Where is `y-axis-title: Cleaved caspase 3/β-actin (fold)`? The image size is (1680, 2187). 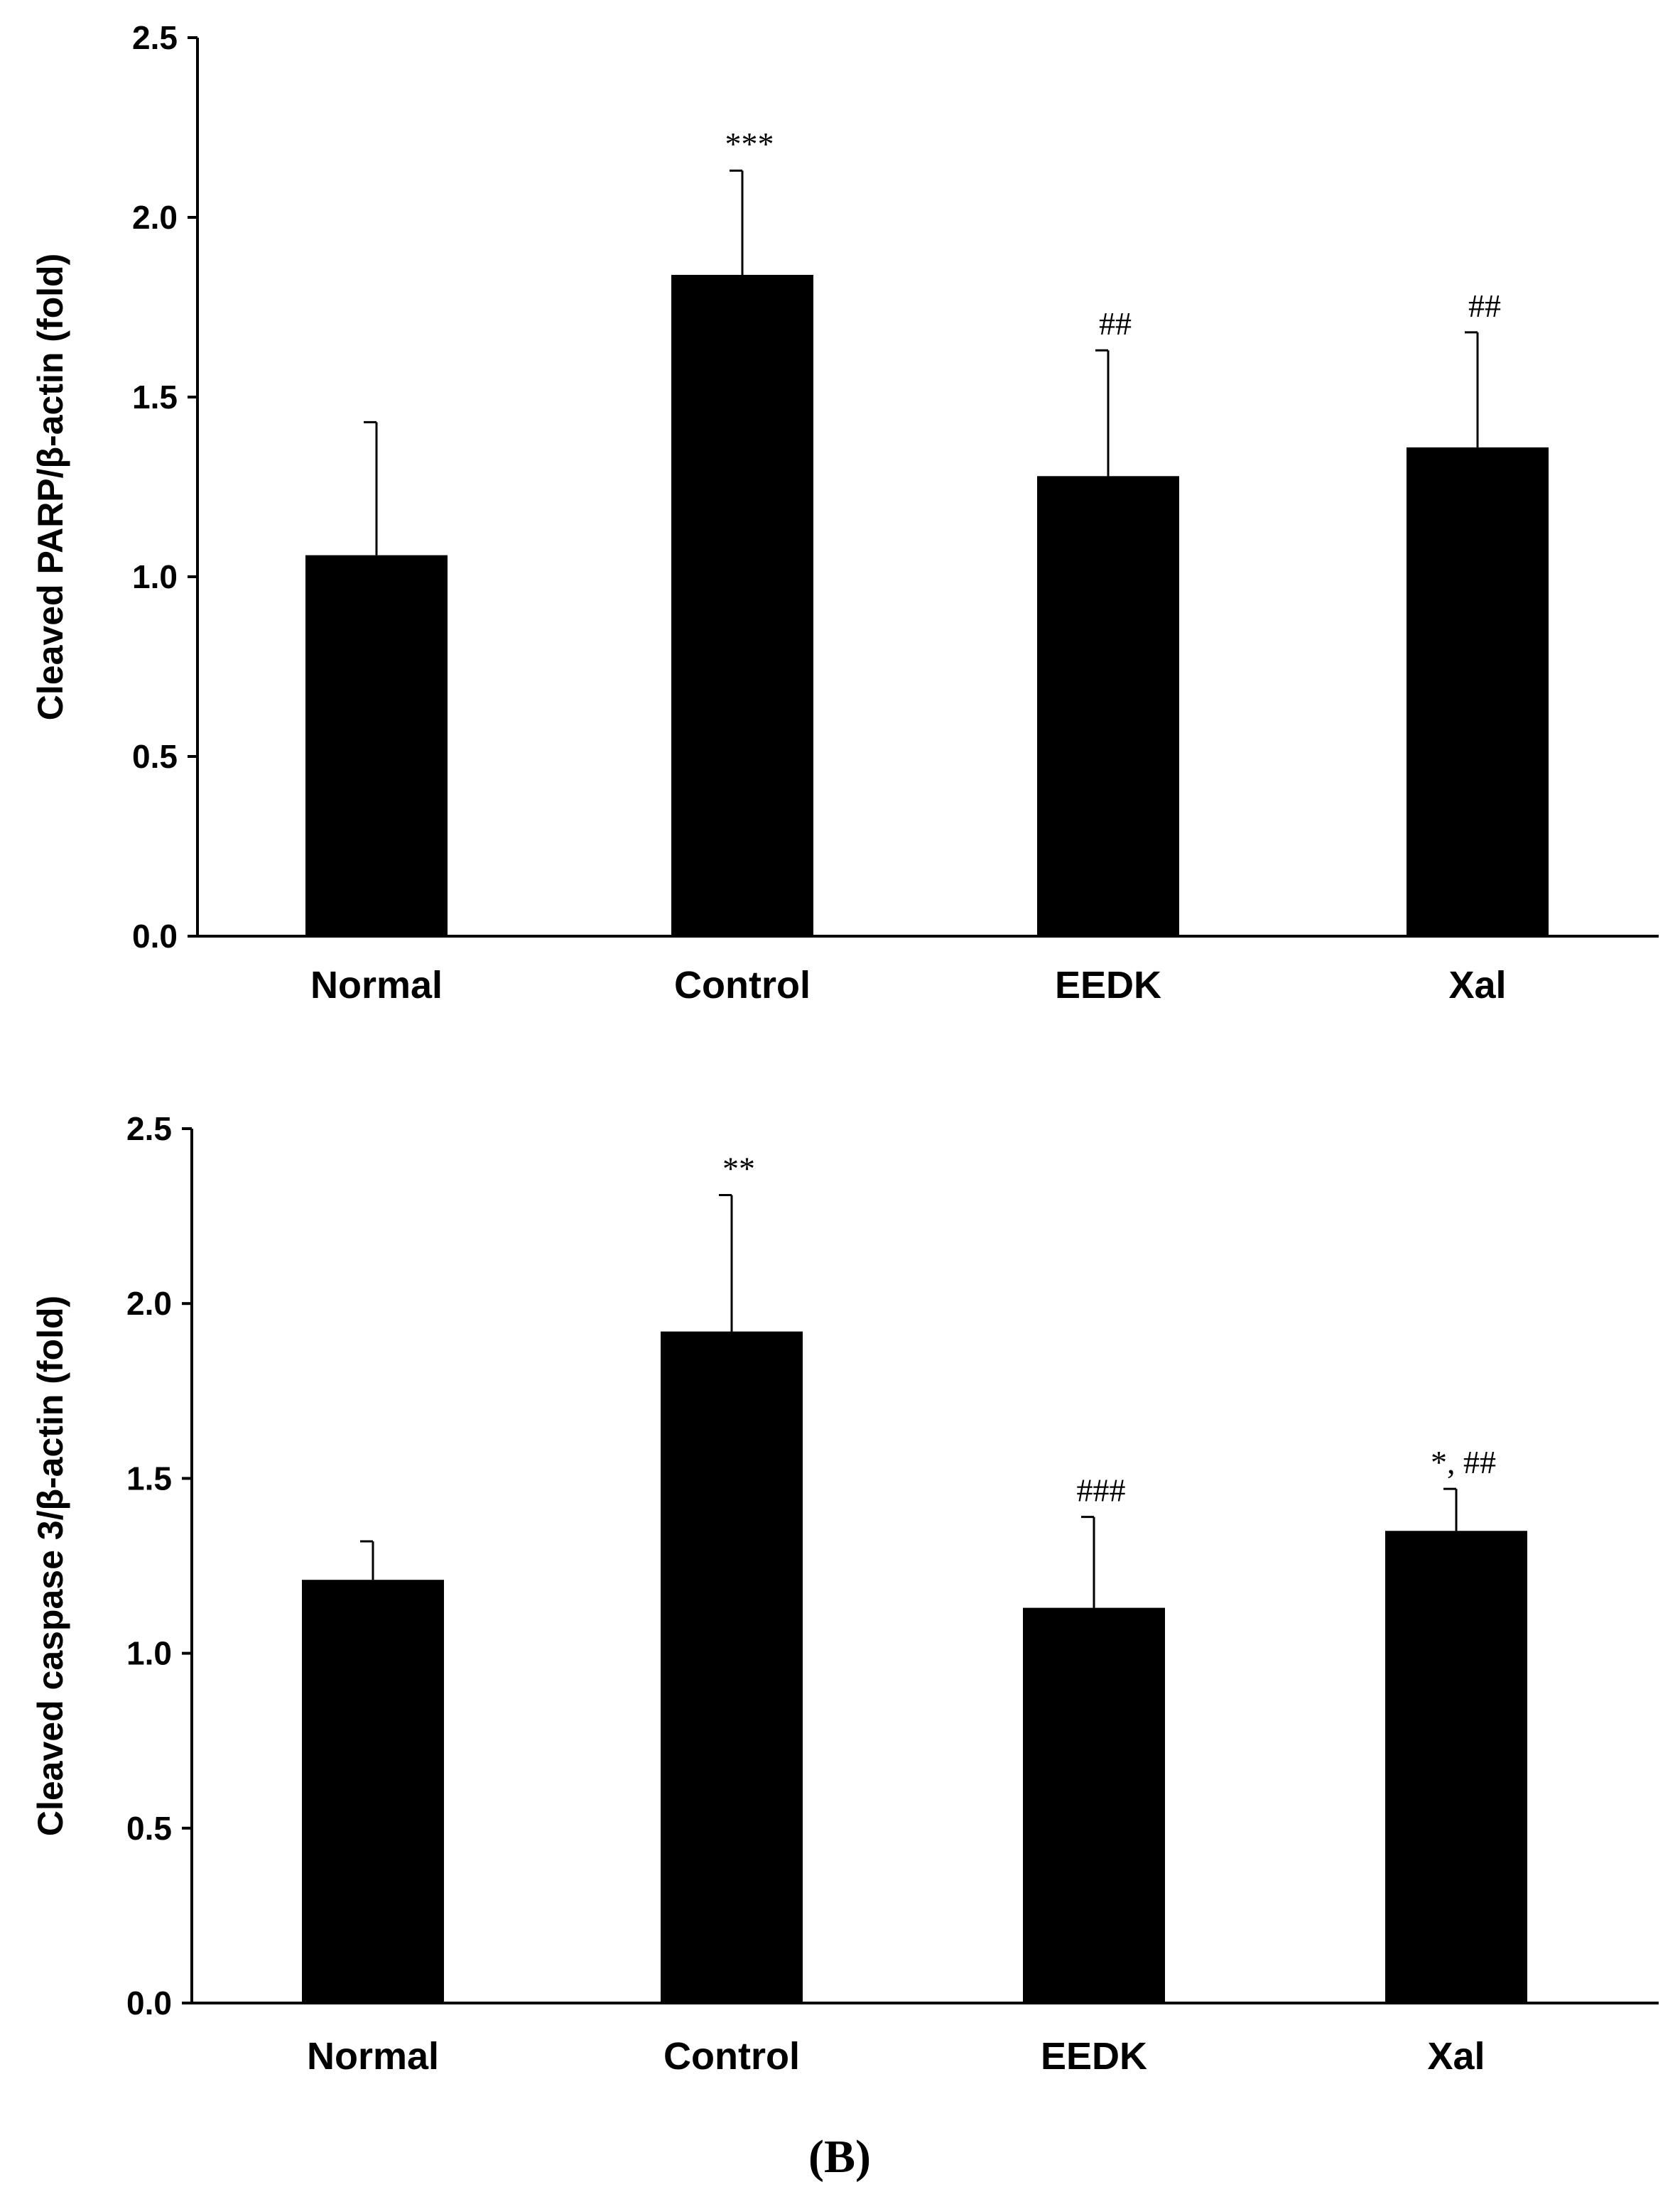
y-axis-title: Cleaved caspase 3/β-actin (fold) is located at coordinates (51, 1566).